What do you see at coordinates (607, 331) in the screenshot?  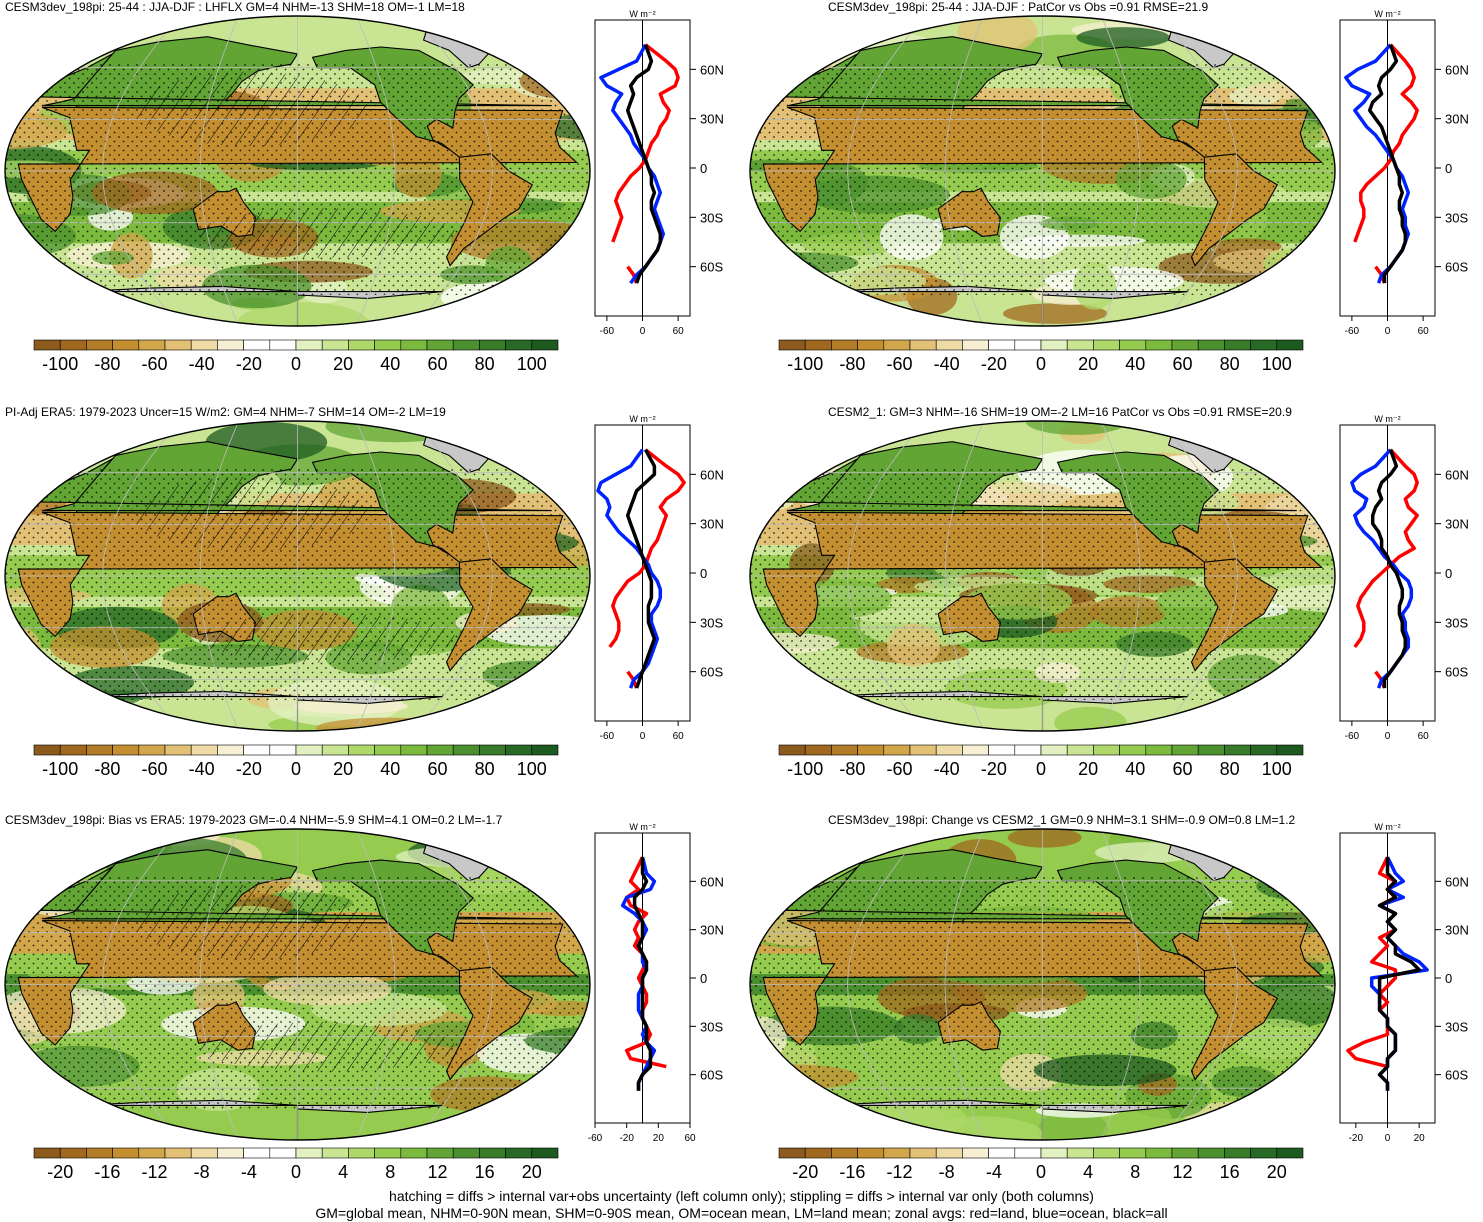 I see `x-tick-label: -60` at bounding box center [607, 331].